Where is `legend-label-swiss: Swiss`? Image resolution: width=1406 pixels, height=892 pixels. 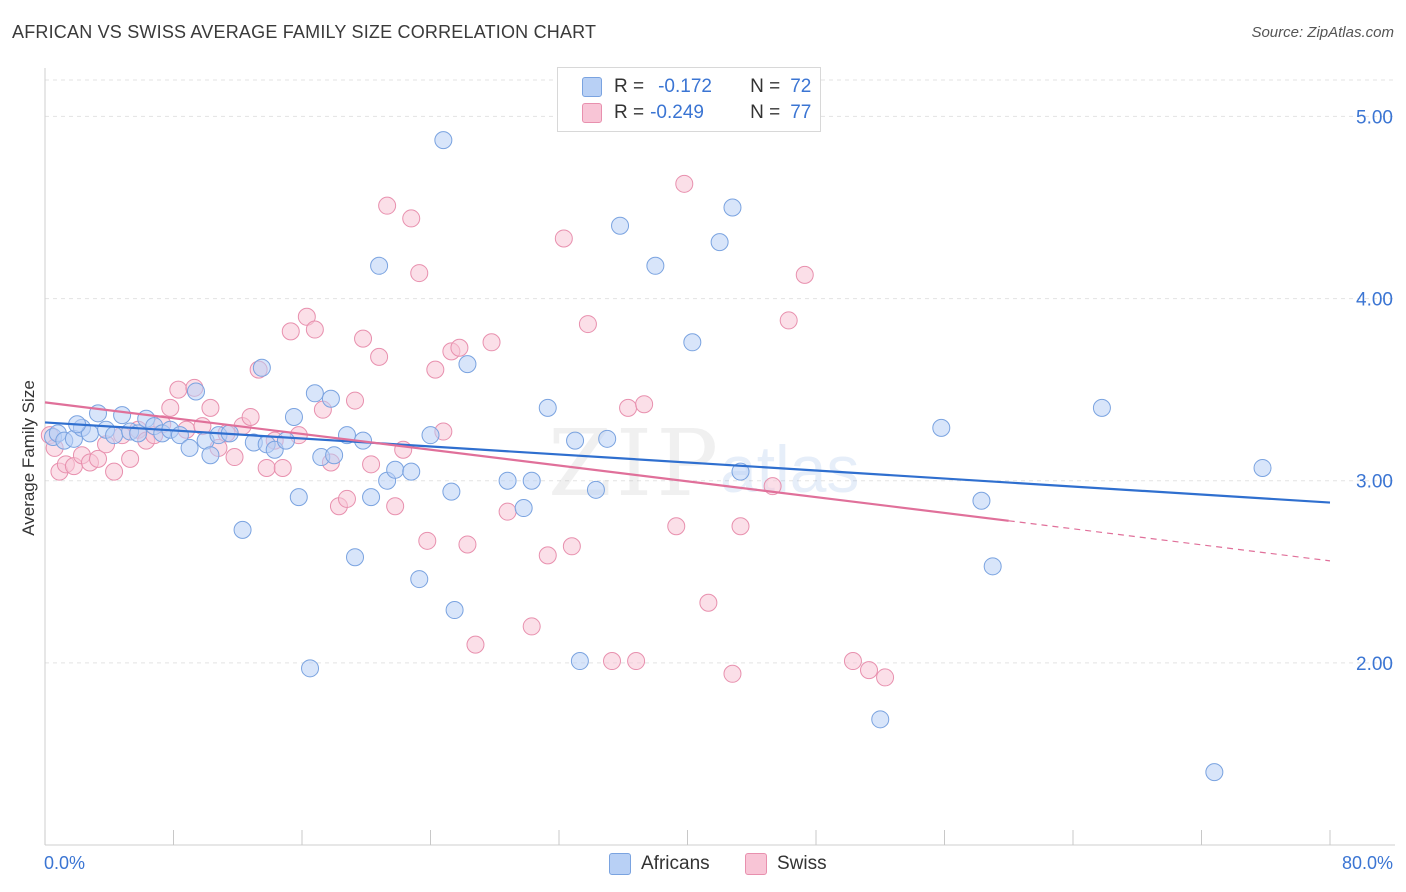
legend-label-swiss: Swiss is located at coordinates (802, 863).